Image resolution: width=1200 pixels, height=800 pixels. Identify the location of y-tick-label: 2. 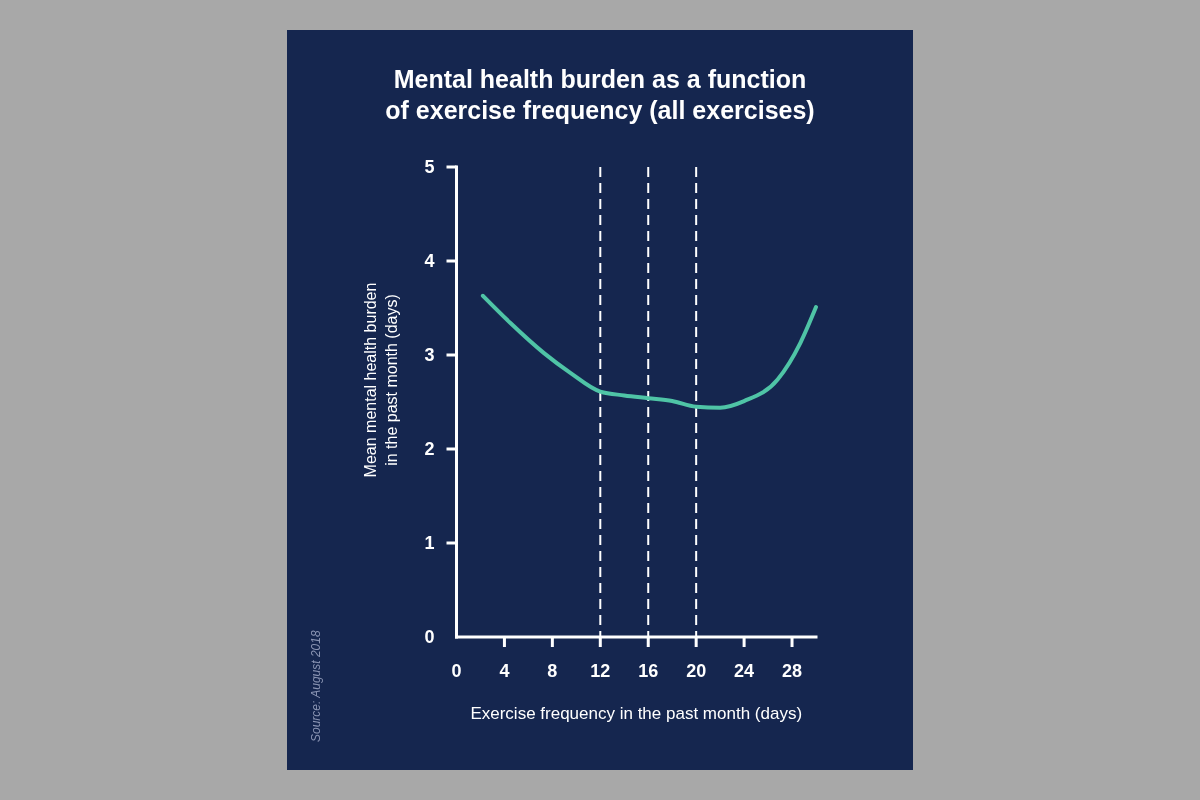
(429, 449).